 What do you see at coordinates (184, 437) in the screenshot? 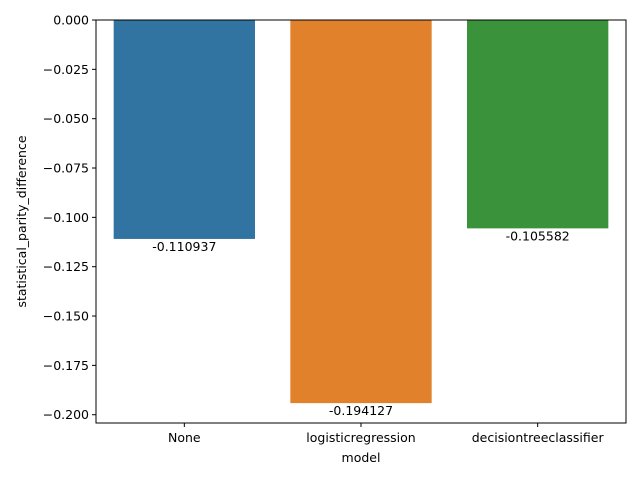
I see `x-tick-label: None` at bounding box center [184, 437].